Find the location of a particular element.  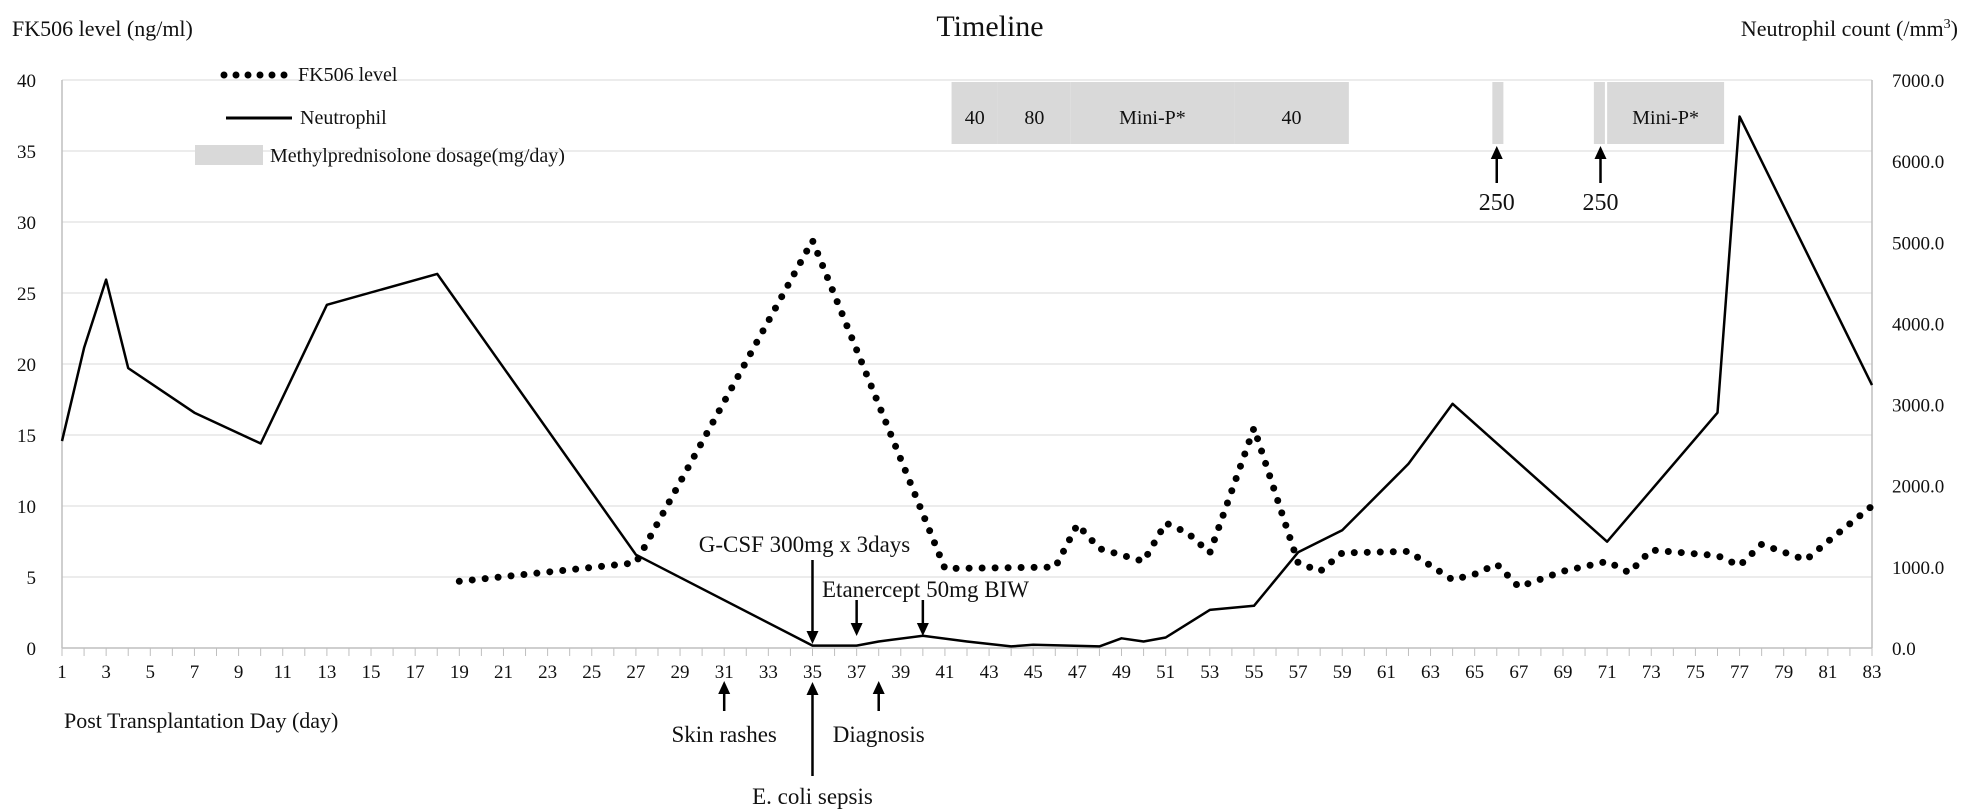

x-tick-label: 33 is located at coordinates (768, 672).